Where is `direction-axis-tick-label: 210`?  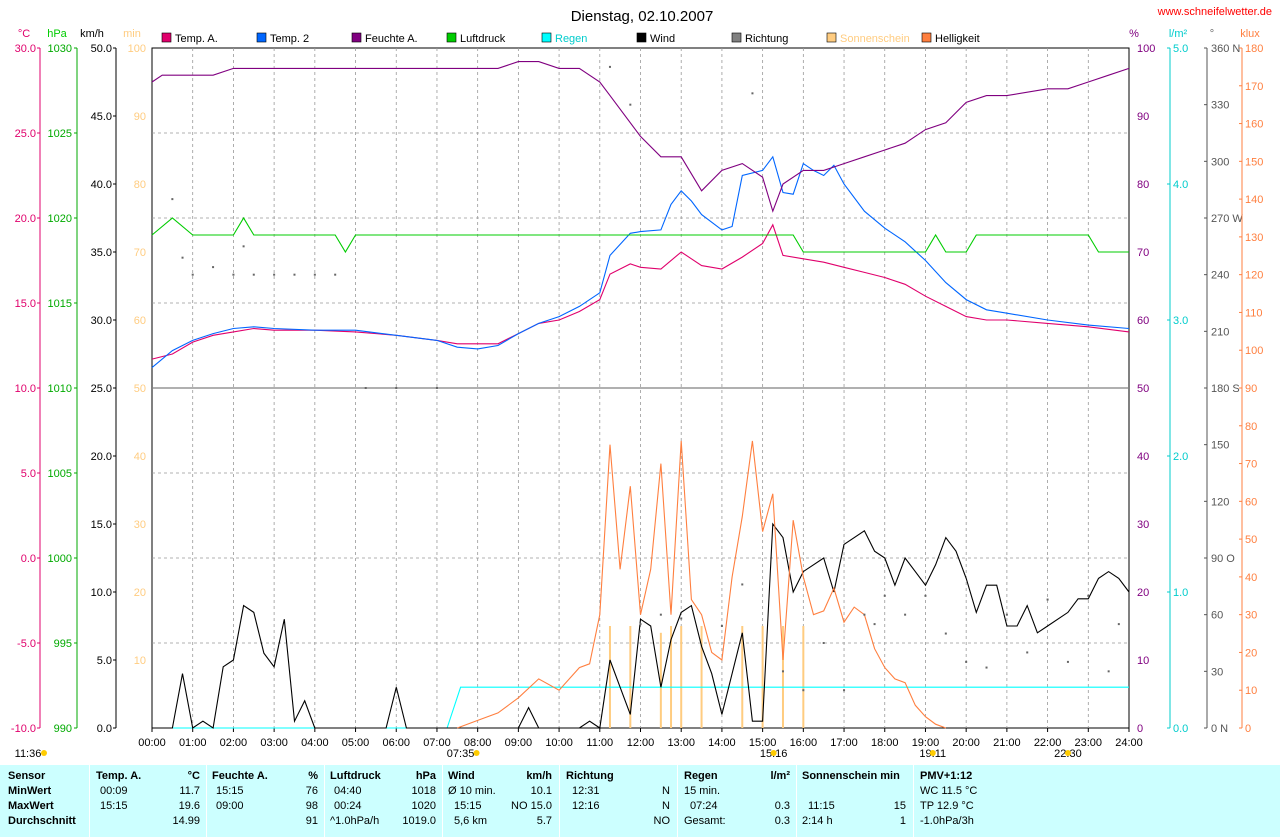 direction-axis-tick-label: 210 is located at coordinates (1220, 332).